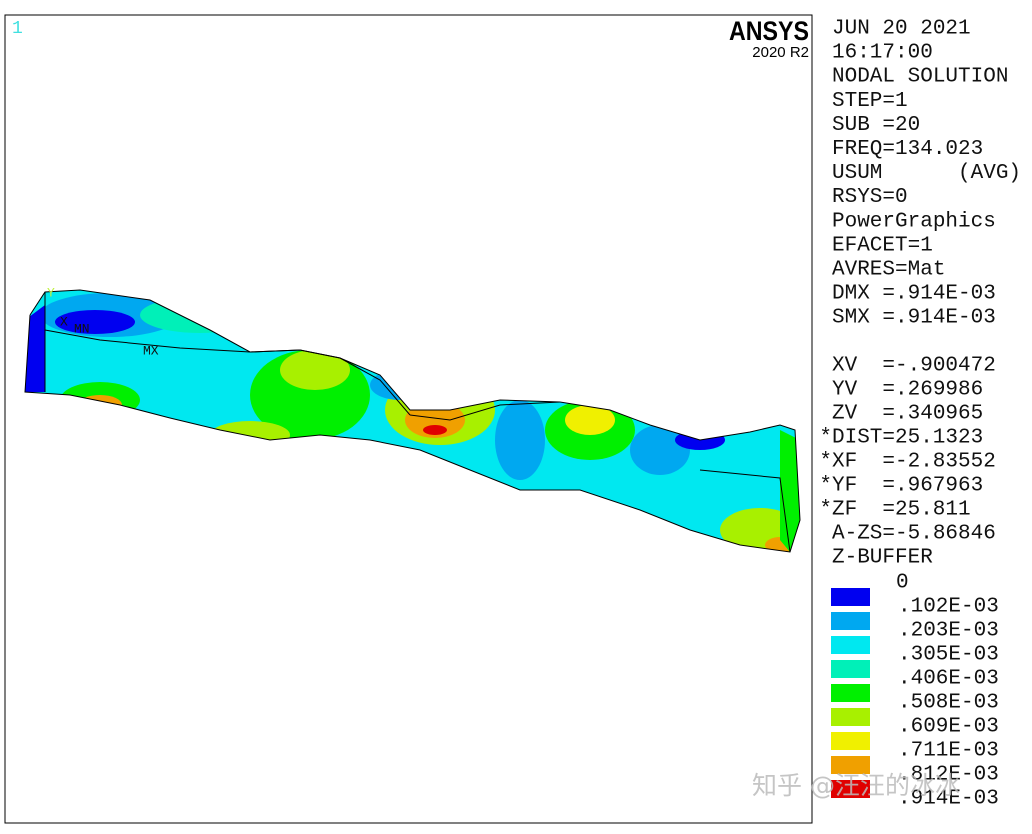  I want to click on info-line: A-ZS=-5.86846, so click(914, 534).